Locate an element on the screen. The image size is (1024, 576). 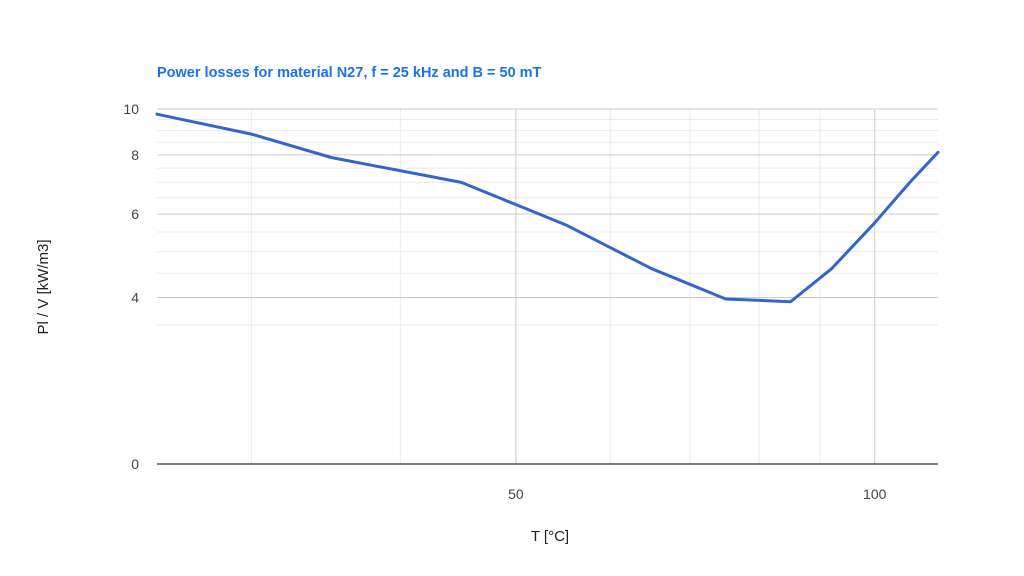
y-tick-label: 6 is located at coordinates (135, 214).